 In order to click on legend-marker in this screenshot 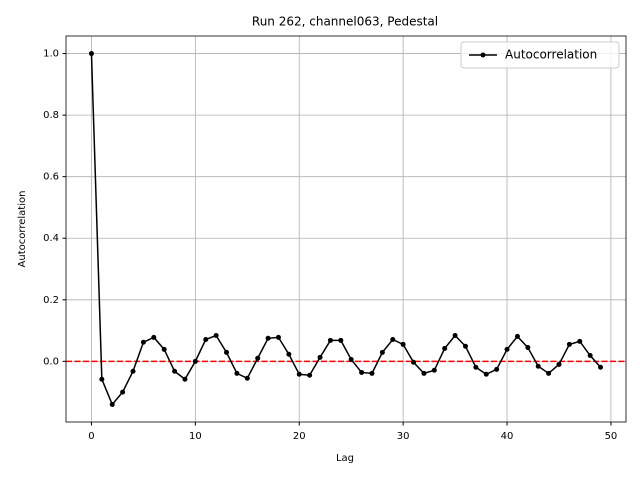, I will do `click(483, 55)`.